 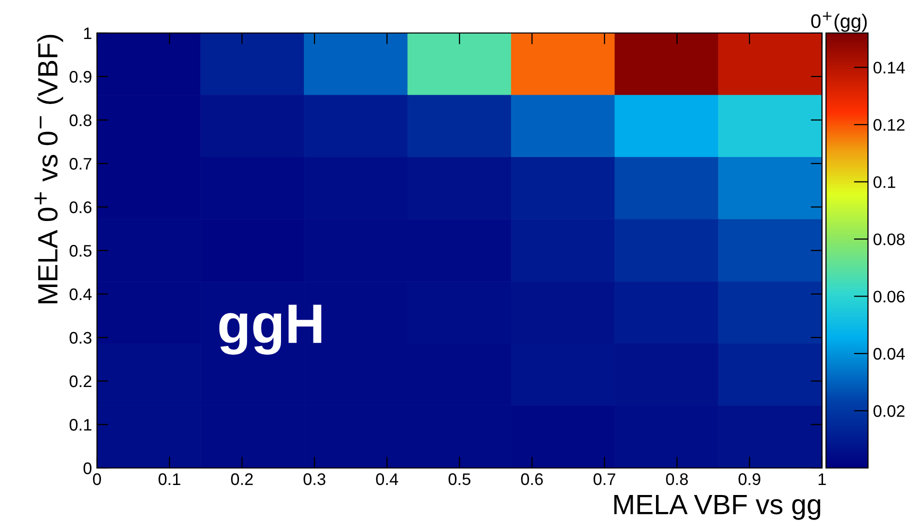 What do you see at coordinates (81, 207) in the screenshot?
I see `y-tick-label: 0.6` at bounding box center [81, 207].